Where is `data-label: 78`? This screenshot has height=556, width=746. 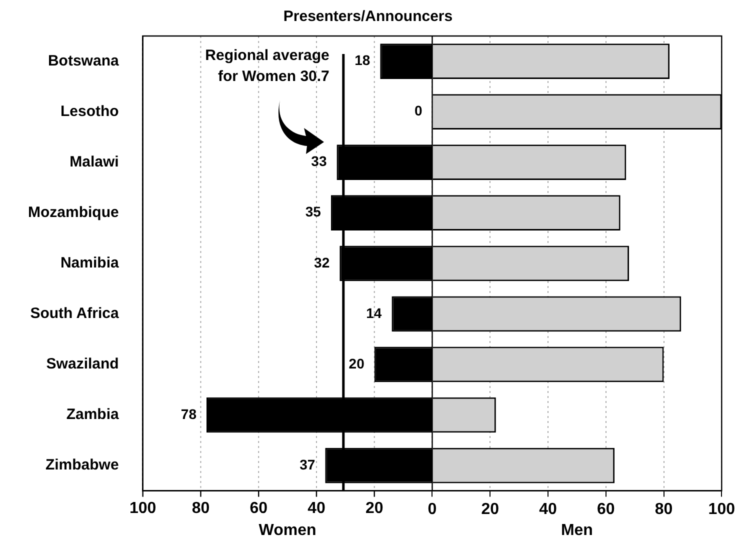 data-label: 78 is located at coordinates (188, 414).